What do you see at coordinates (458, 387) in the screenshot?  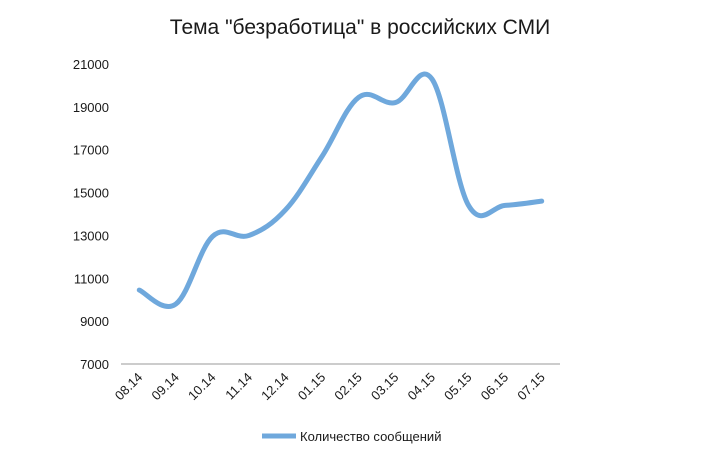 I see `x-tick-label: 05.15` at bounding box center [458, 387].